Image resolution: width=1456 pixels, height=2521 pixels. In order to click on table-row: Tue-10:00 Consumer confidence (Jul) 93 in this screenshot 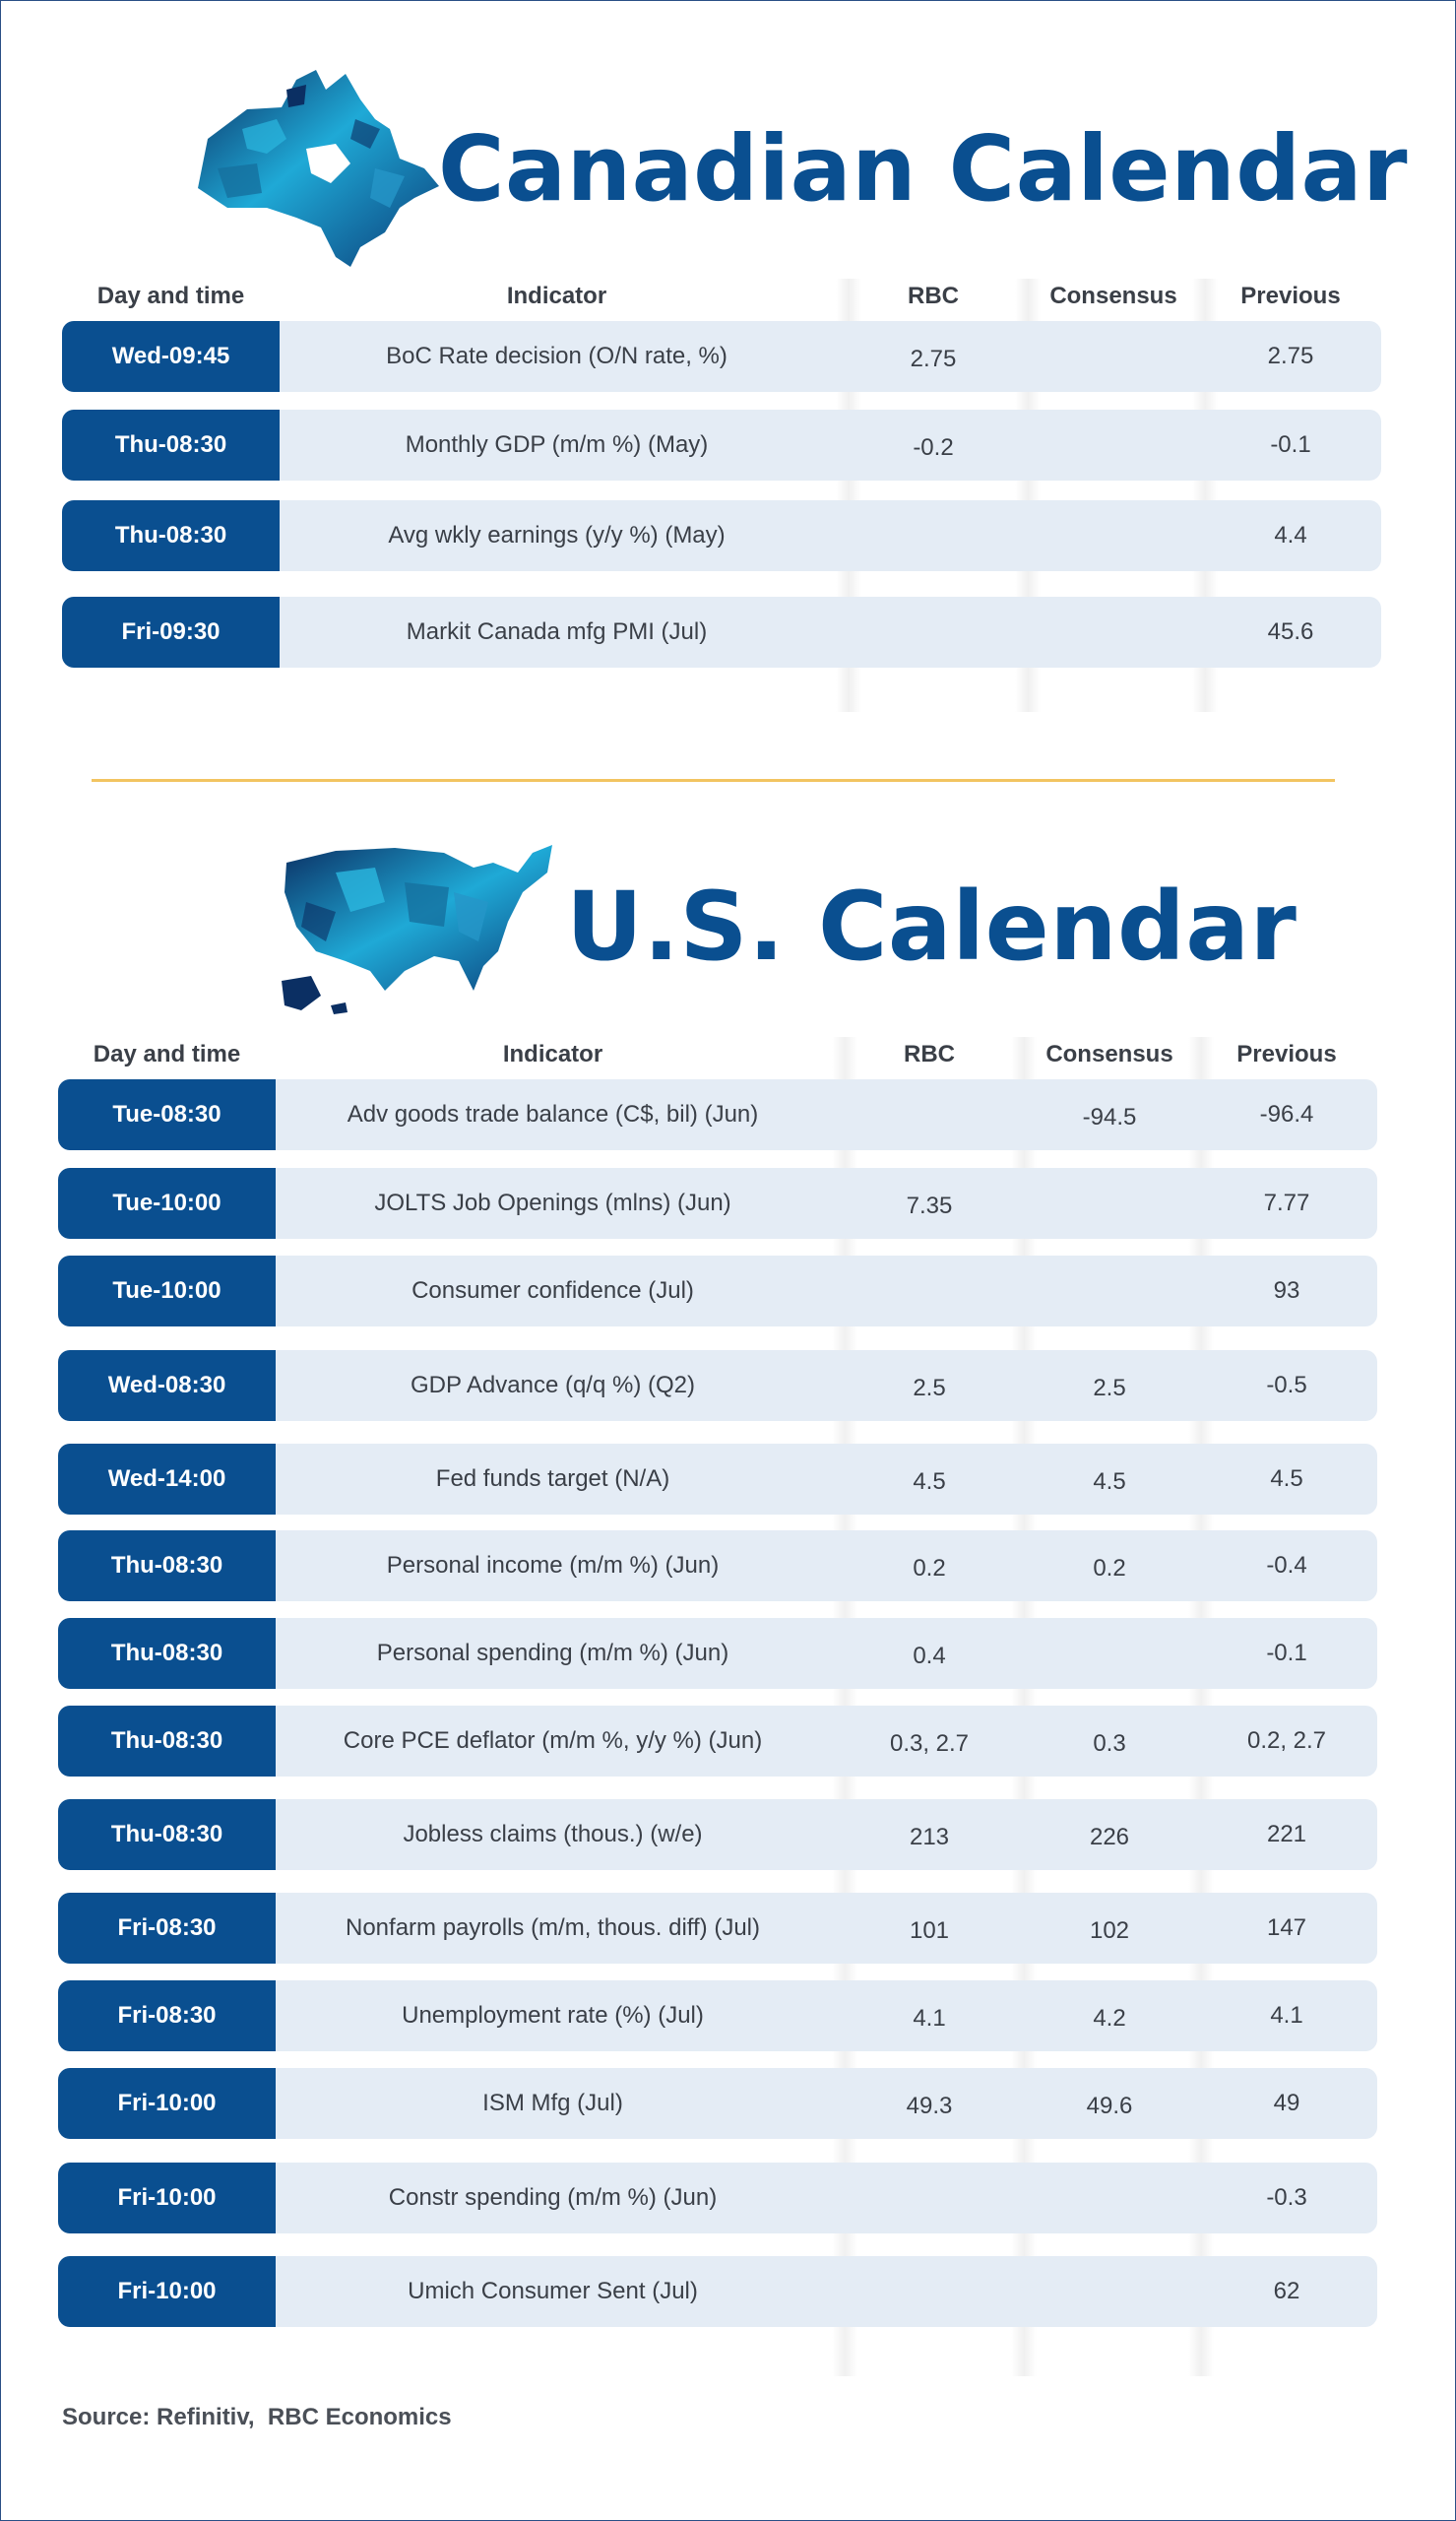, I will do `click(717, 1291)`.